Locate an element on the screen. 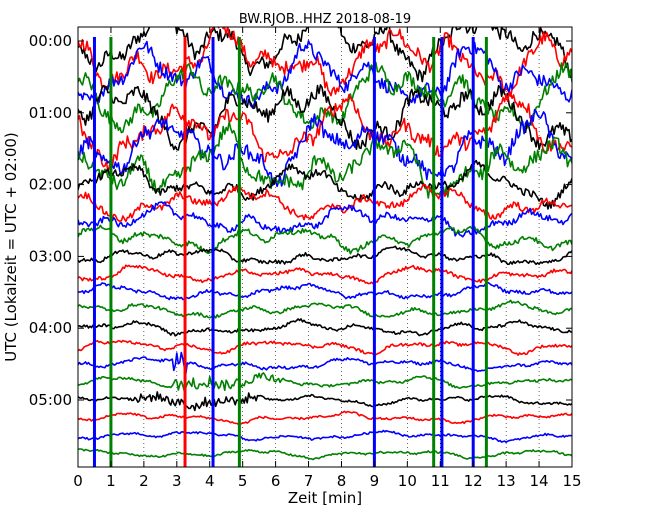 Image resolution: width=650 pixels, height=520 pixels. x-tick-label: 7 is located at coordinates (309, 481).